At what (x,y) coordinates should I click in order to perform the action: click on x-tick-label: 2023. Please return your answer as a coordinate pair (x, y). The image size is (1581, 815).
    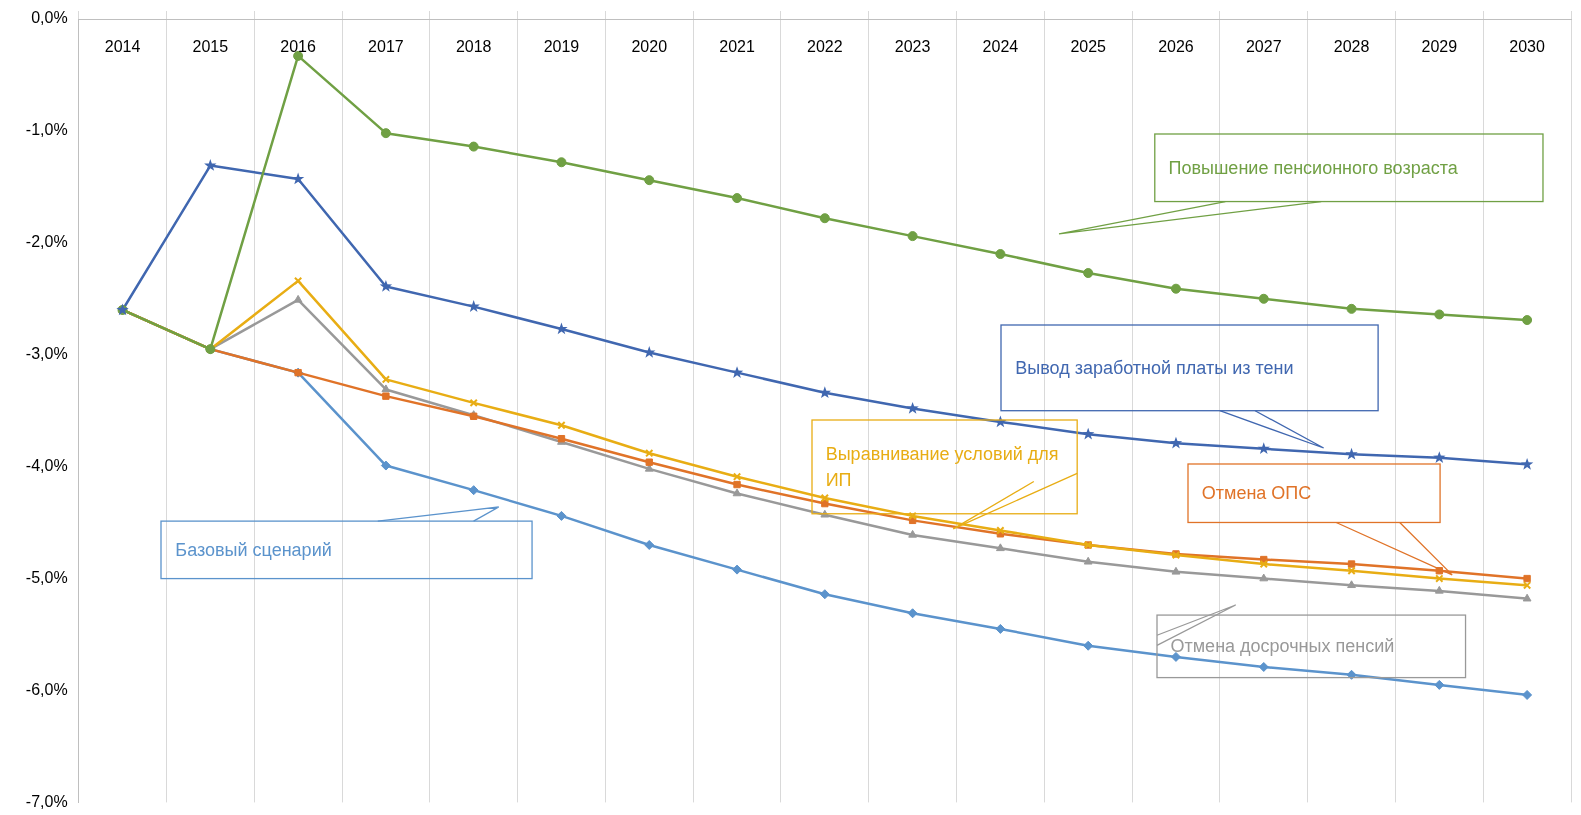
    Looking at the image, I should click on (912, 46).